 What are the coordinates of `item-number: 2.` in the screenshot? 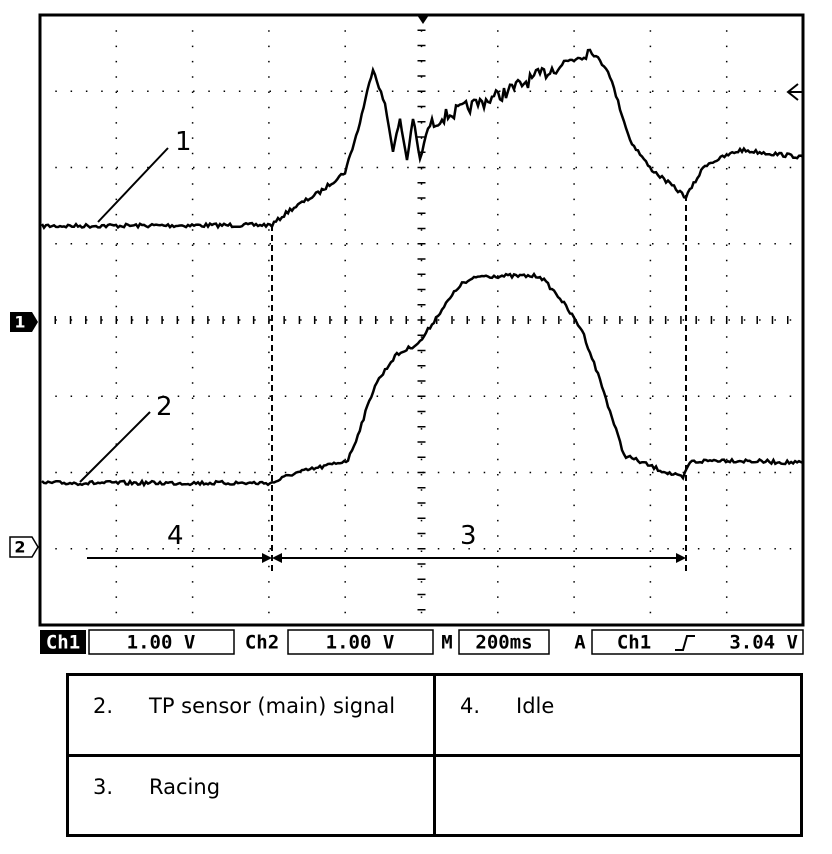 It's located at (103, 706).